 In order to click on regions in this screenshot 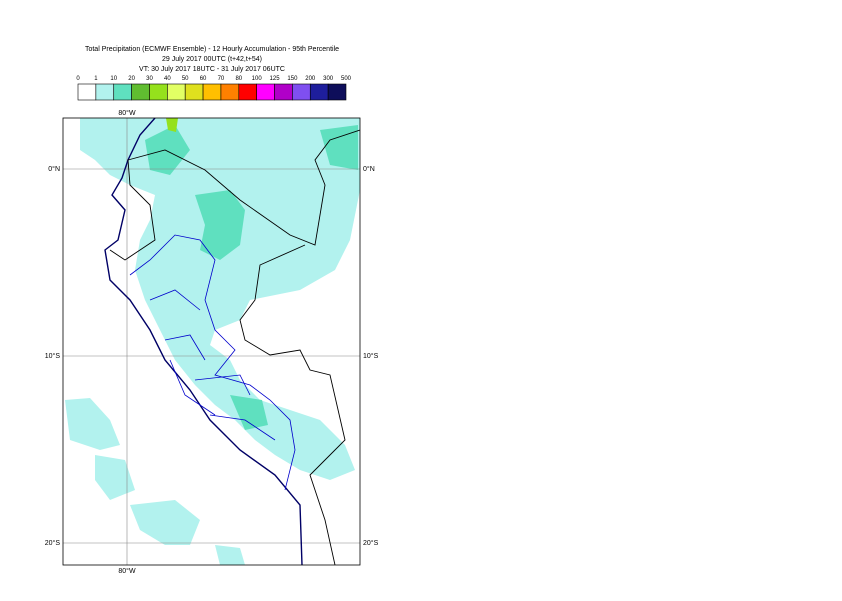, I will do `click(212, 362)`.